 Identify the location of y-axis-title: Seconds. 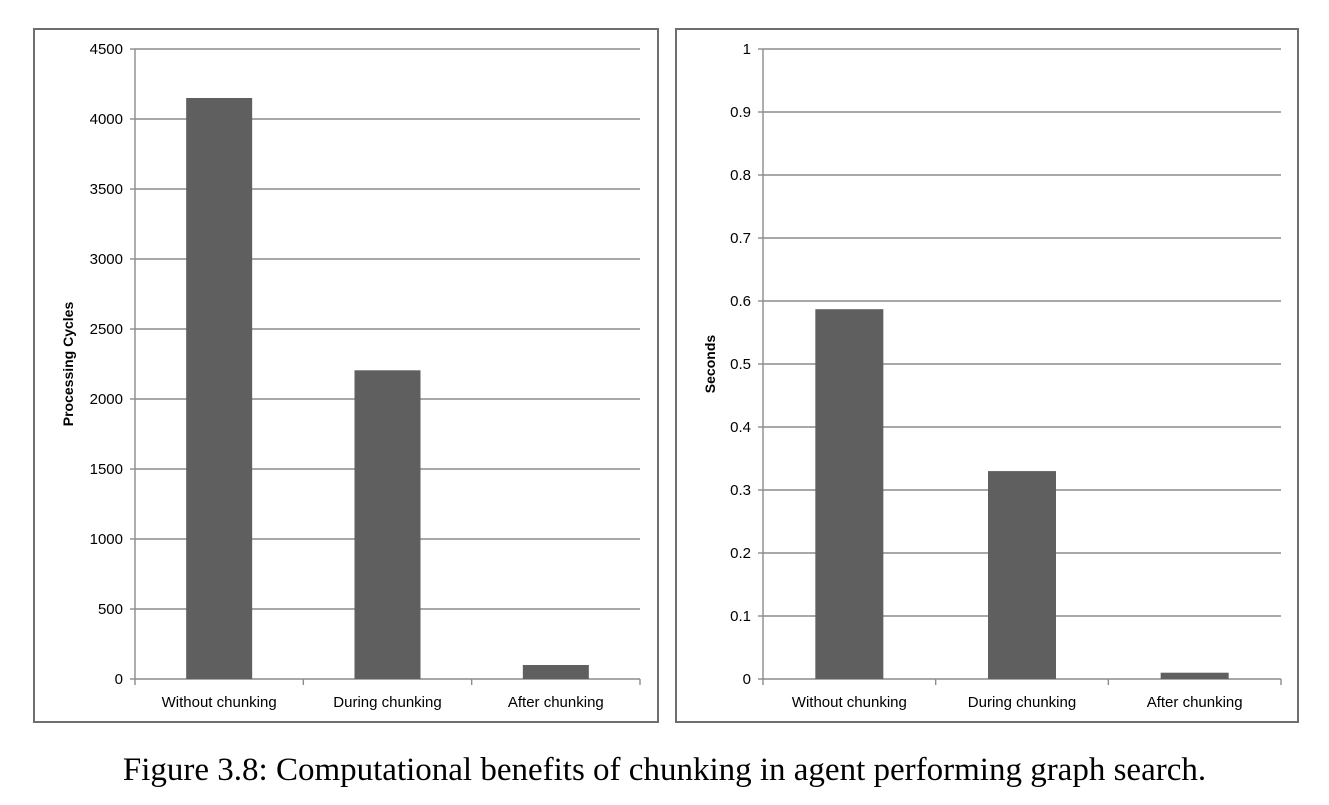
(710, 364).